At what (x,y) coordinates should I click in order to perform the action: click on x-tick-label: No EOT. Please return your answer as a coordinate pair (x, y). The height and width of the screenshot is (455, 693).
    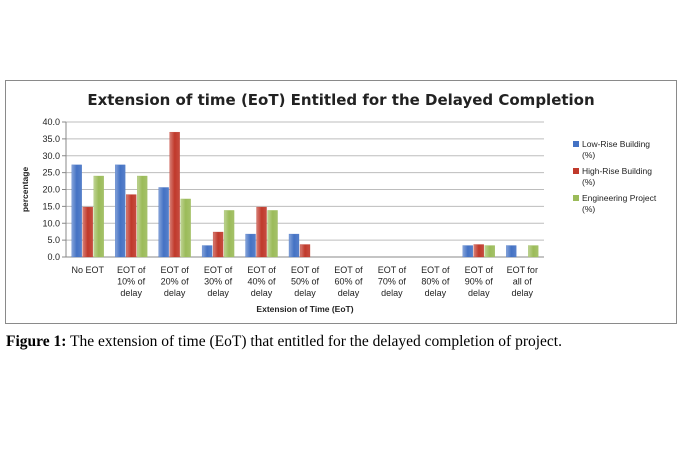
    Looking at the image, I should click on (87, 270).